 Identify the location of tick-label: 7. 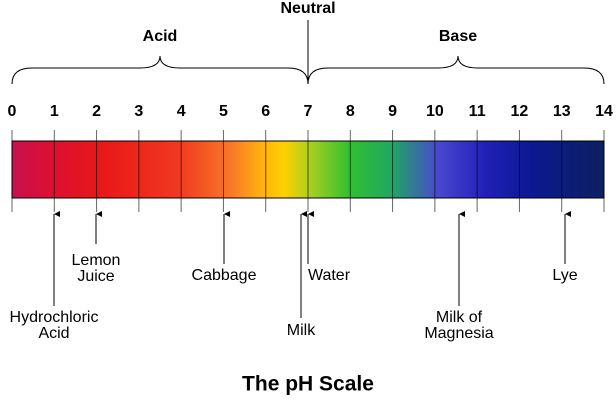
(308, 111).